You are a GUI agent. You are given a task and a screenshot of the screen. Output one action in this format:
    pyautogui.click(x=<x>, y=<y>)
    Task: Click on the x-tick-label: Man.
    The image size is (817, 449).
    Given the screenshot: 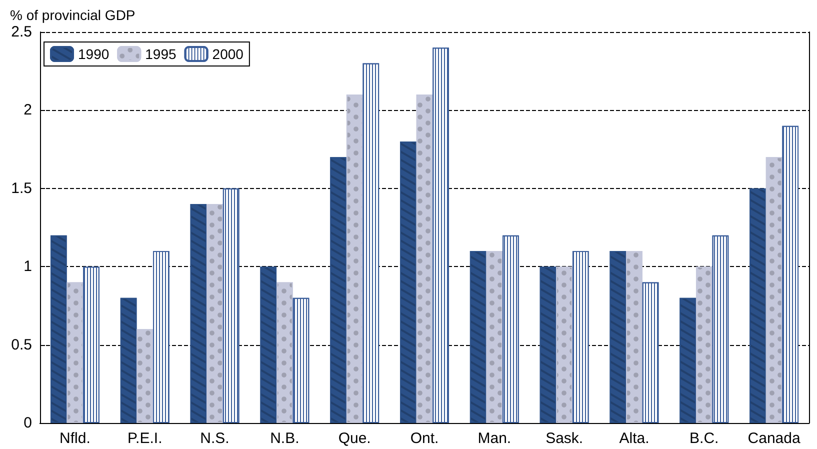 What is the action you would take?
    pyautogui.click(x=495, y=438)
    